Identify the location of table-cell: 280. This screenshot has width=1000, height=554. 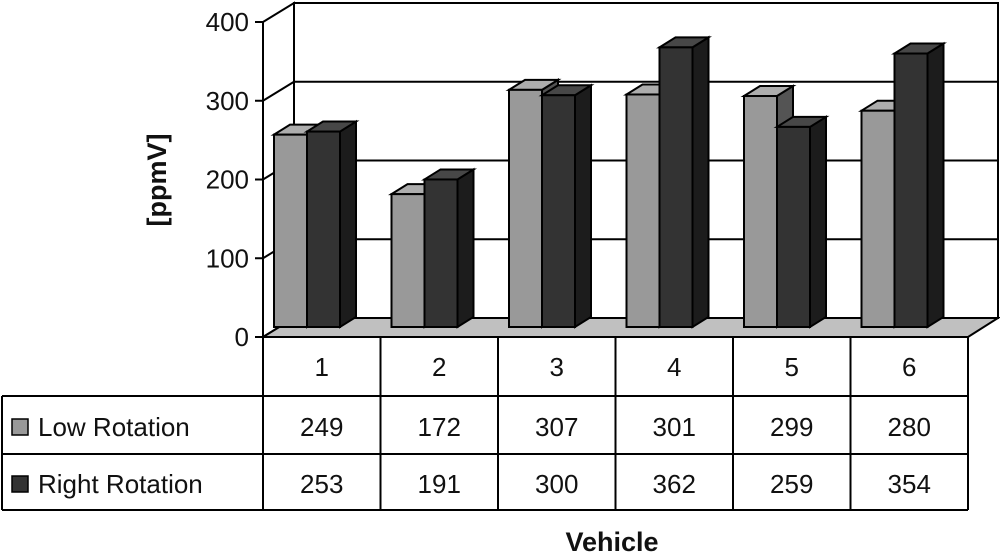
(909, 427).